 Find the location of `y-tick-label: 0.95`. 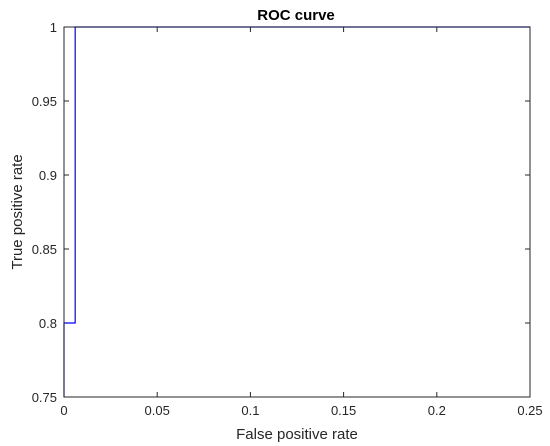

y-tick-label: 0.95 is located at coordinates (44, 101).